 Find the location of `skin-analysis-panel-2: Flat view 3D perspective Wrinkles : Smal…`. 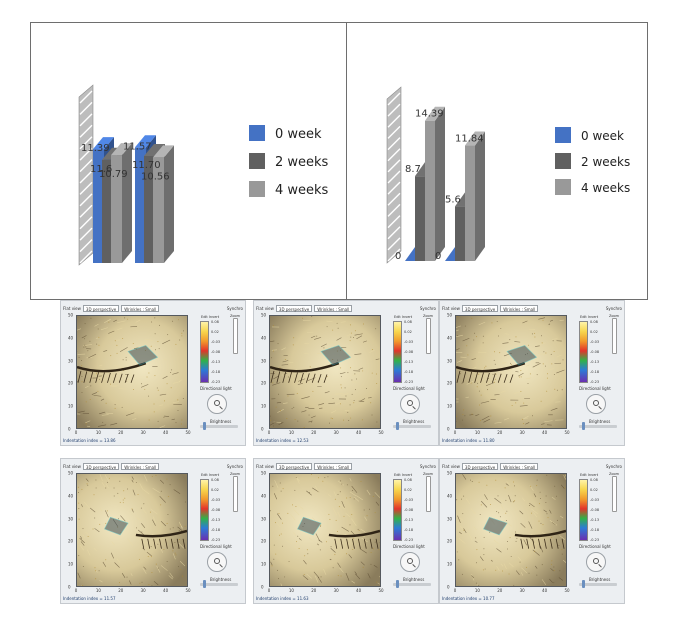

skin-analysis-panel-2: Flat view 3D perspective Wrinkles : Smal… is located at coordinates (346, 373).